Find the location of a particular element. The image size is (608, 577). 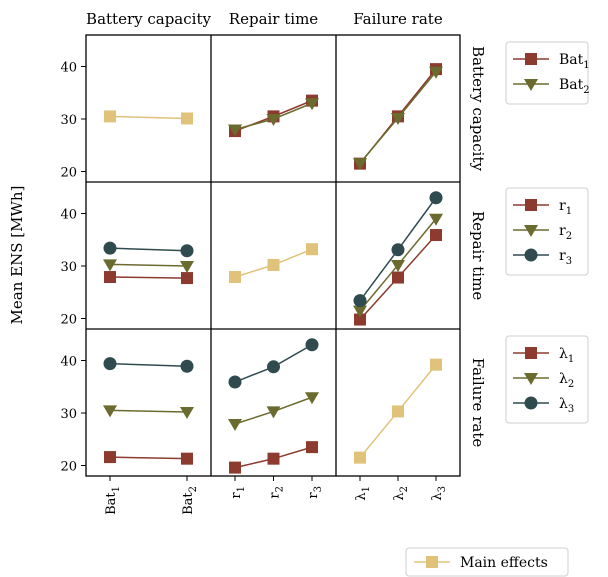

x-tick-label-fail-2: λ2 is located at coordinates (401, 493).